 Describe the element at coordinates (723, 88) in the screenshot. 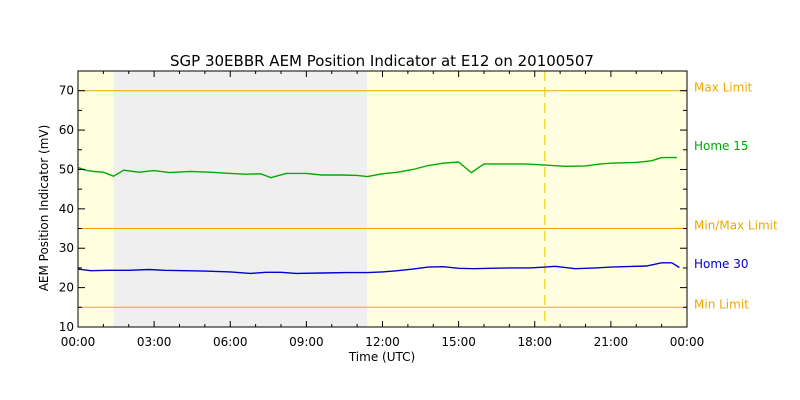

I see `reference-label-max-limit: Max Limit` at that location.